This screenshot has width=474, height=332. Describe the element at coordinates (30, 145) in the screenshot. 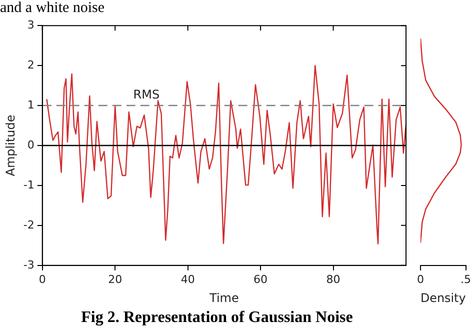

I see `y-tick-label: 0` at that location.